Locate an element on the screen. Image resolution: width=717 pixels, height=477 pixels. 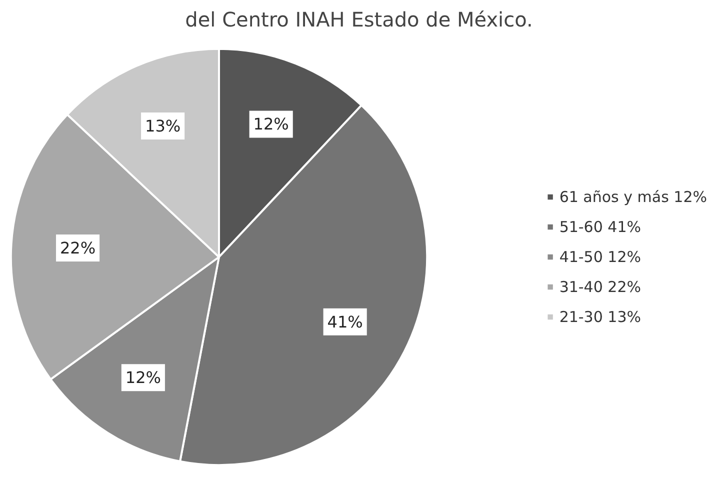
legend-label: 31-40 22% is located at coordinates (600, 287).